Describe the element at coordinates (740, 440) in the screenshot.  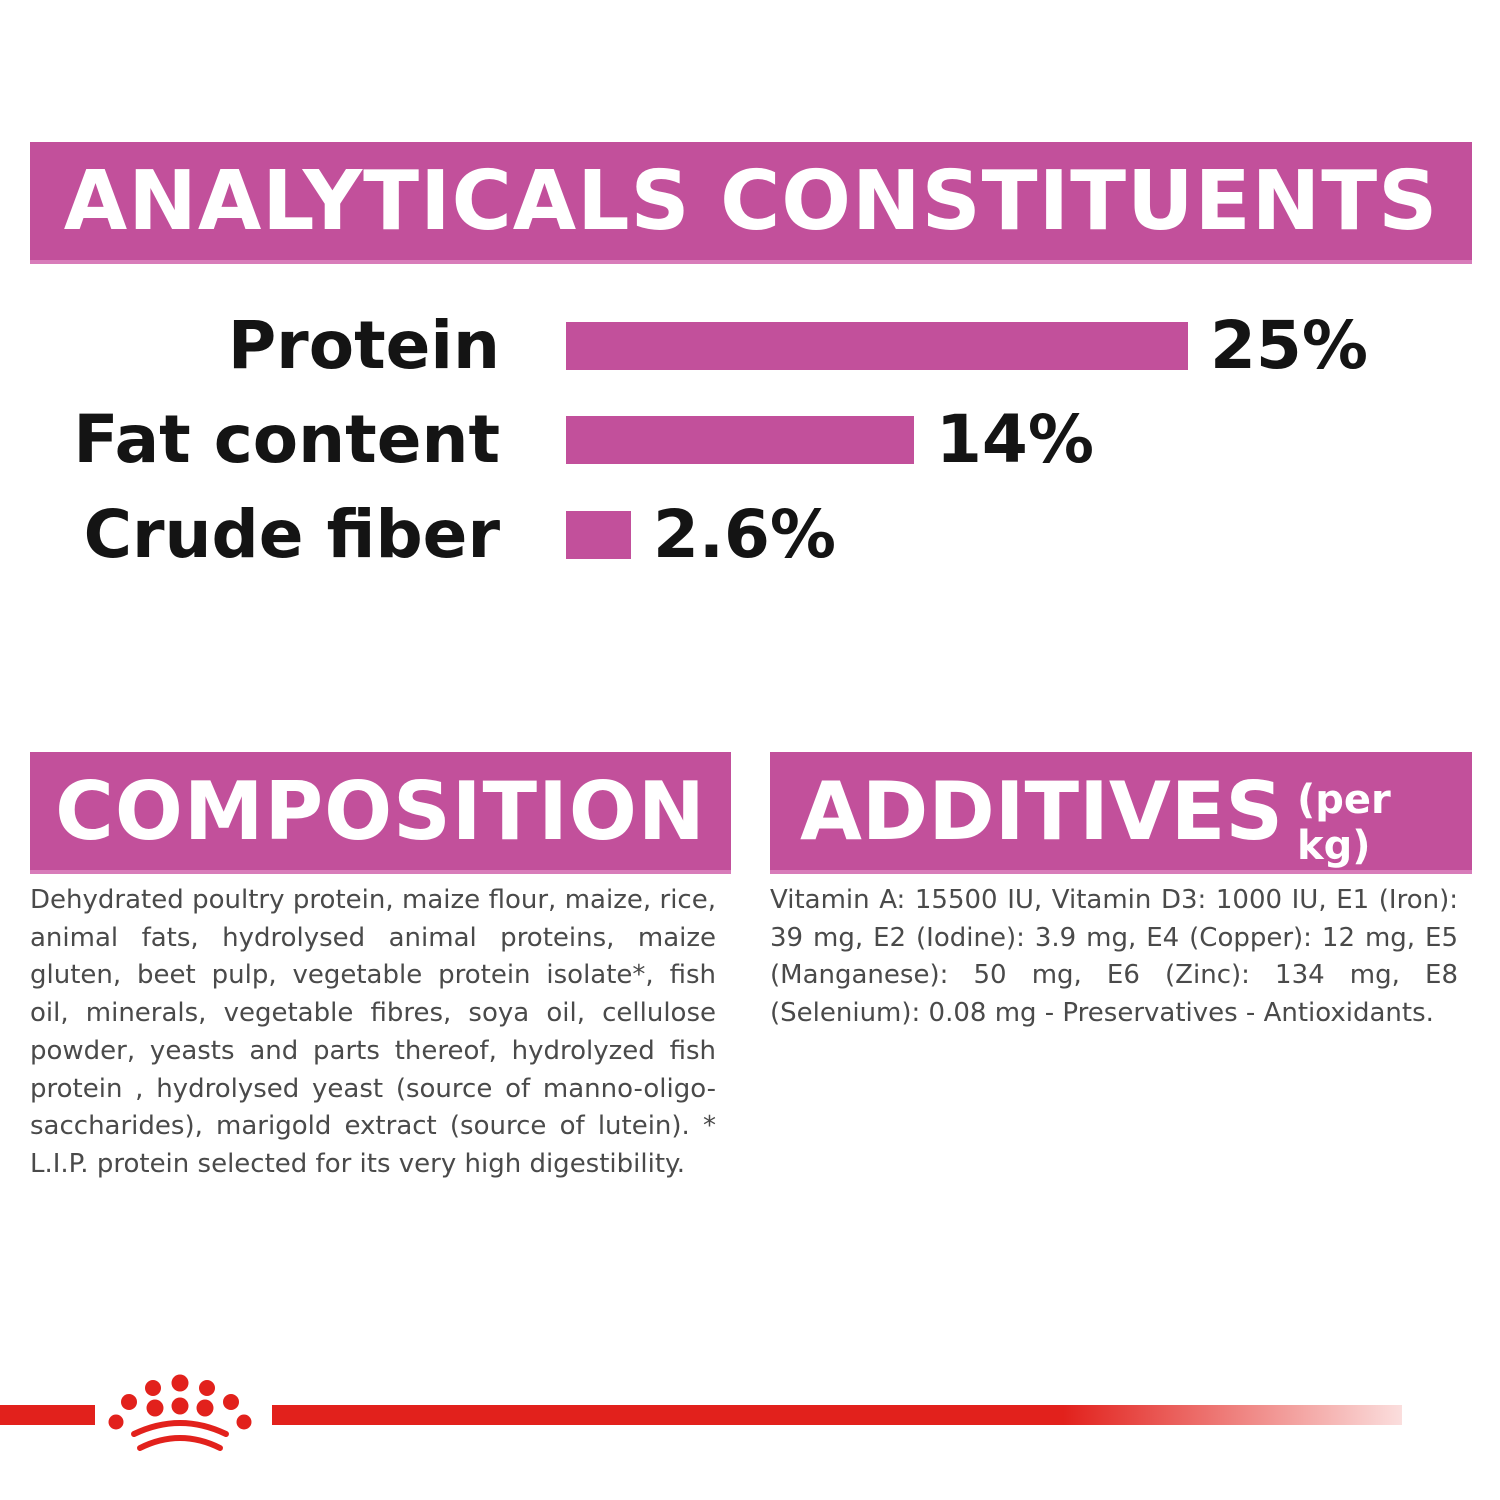
I see `fat-content-bar` at that location.